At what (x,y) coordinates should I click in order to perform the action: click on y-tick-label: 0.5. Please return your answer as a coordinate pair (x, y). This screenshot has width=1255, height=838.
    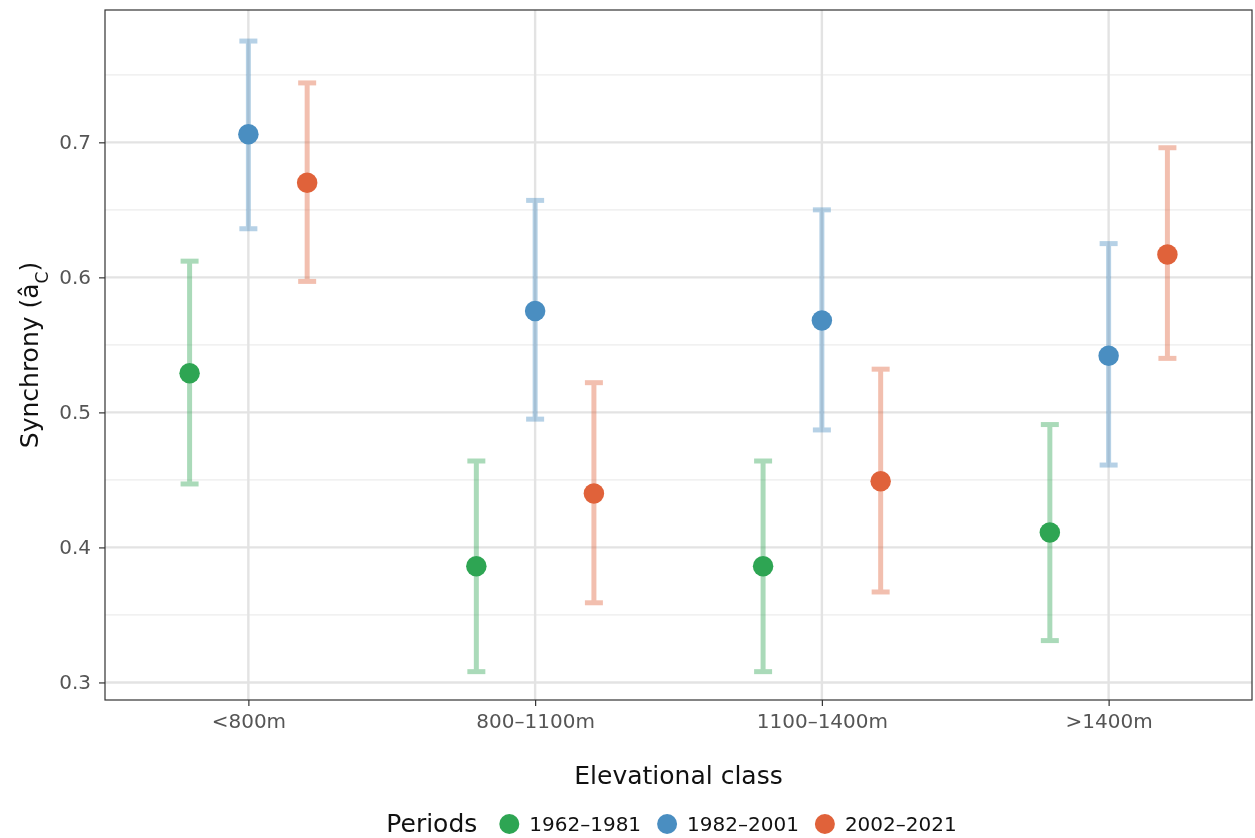
    Looking at the image, I should click on (75, 412).